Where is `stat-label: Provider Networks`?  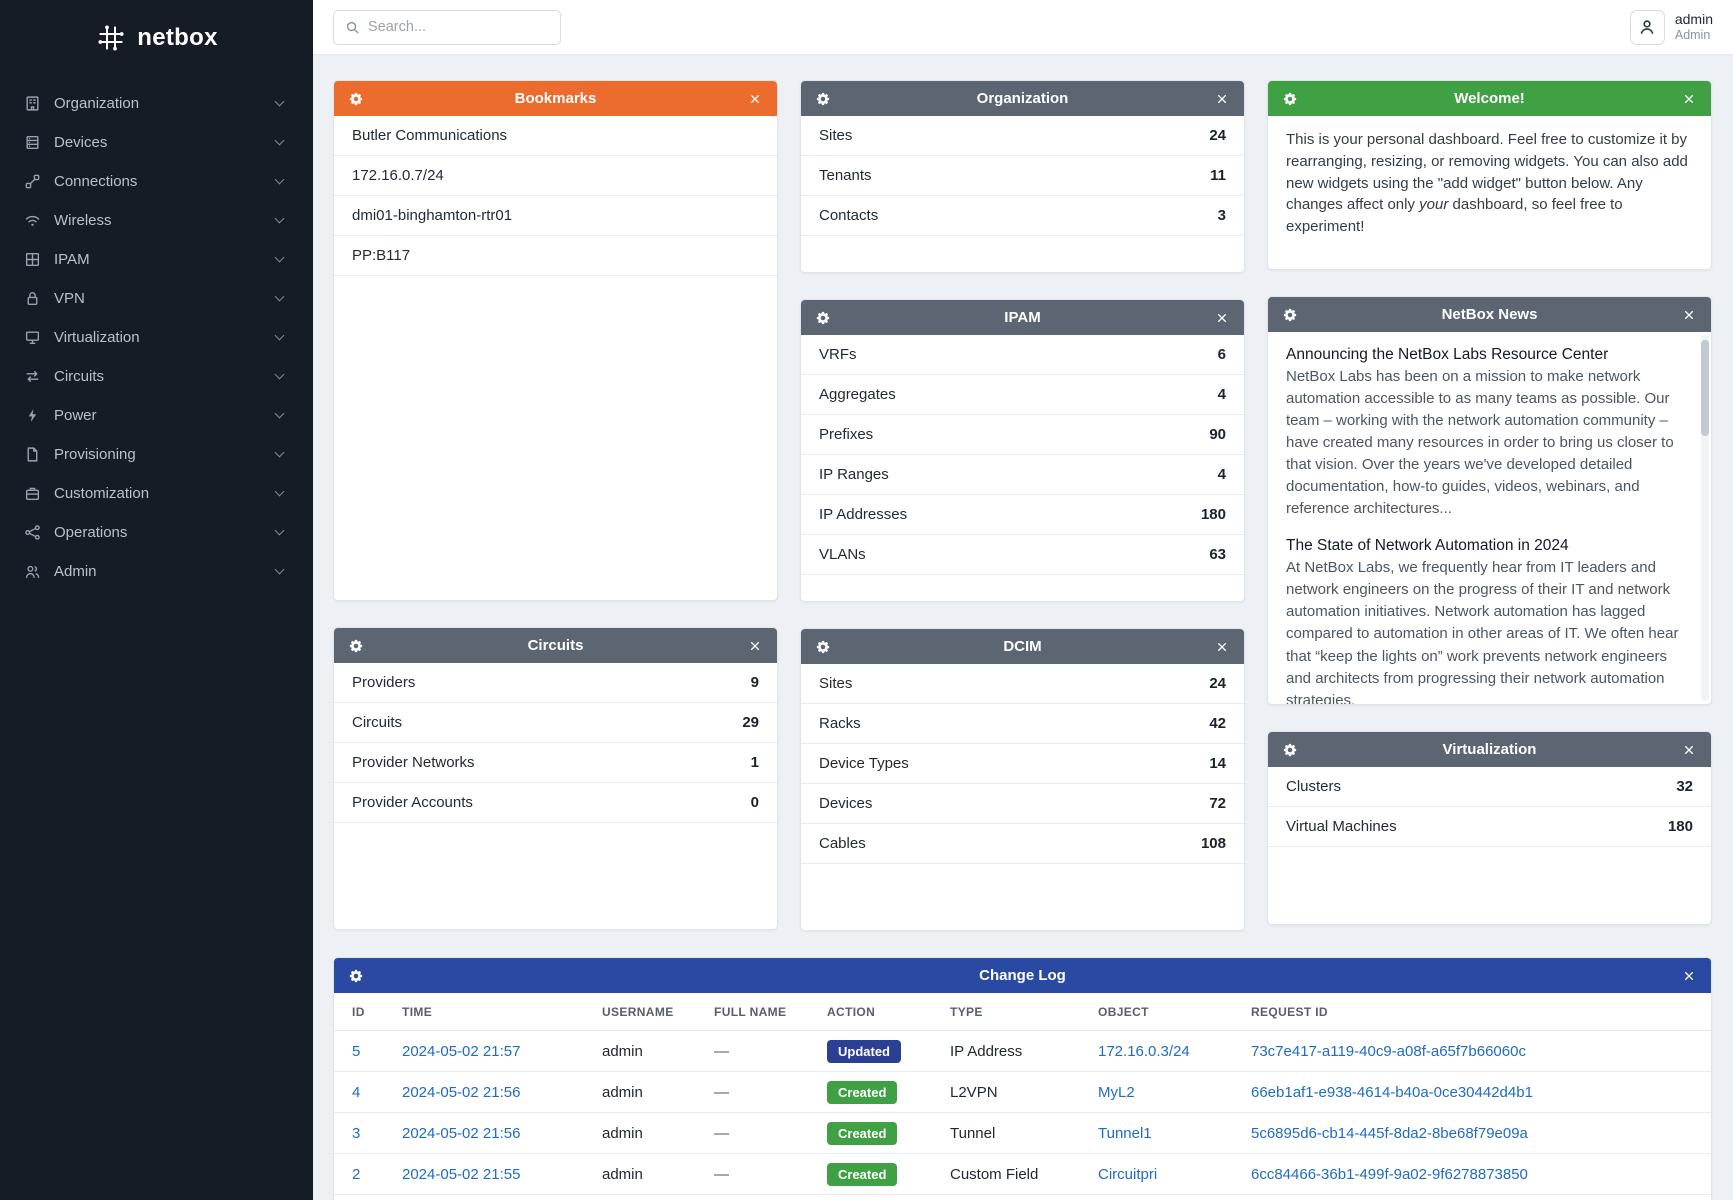
stat-label: Provider Networks is located at coordinates (413, 762).